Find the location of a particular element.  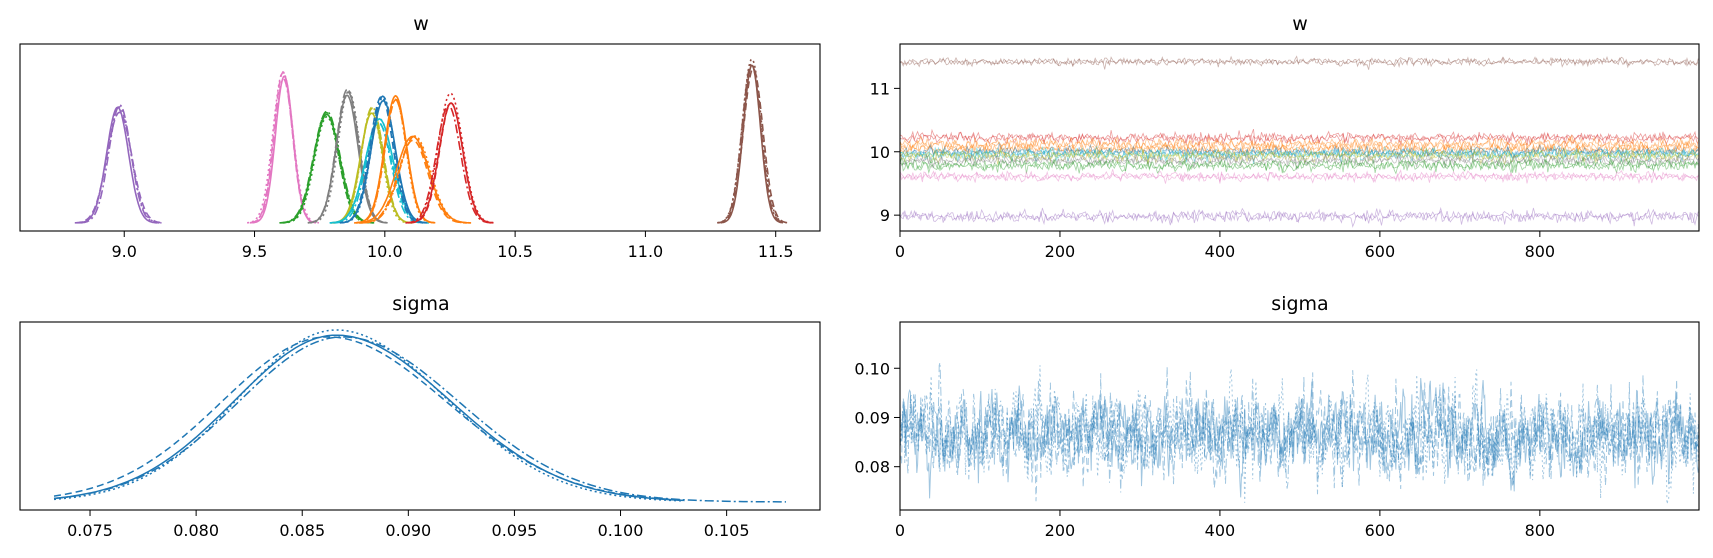

y-tick-label: 0.09 is located at coordinates (872, 417).